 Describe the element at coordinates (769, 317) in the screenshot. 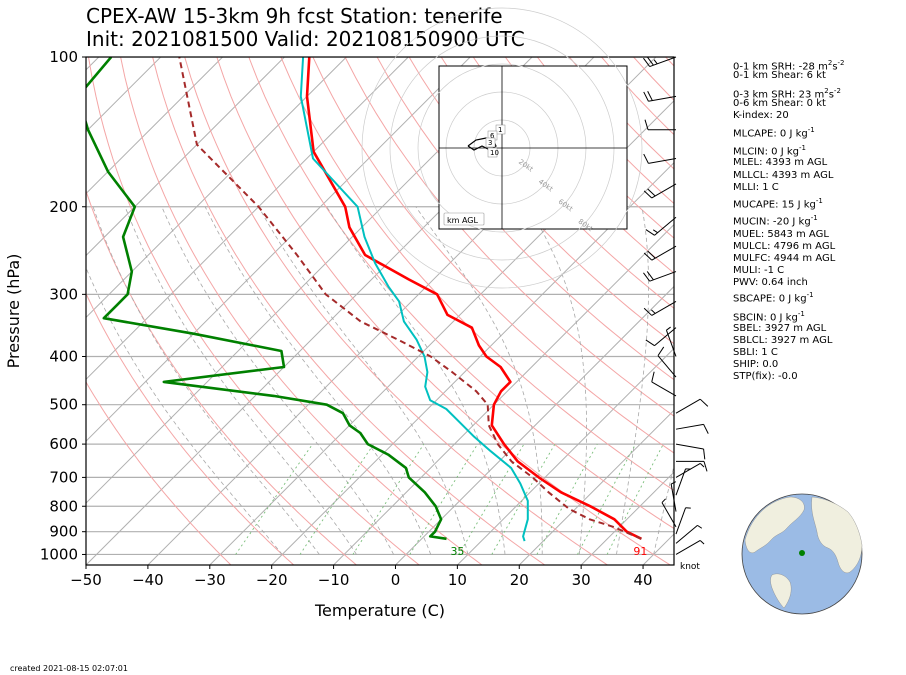

I see `stat-line: SBCIN: 0 J kg-1` at that location.